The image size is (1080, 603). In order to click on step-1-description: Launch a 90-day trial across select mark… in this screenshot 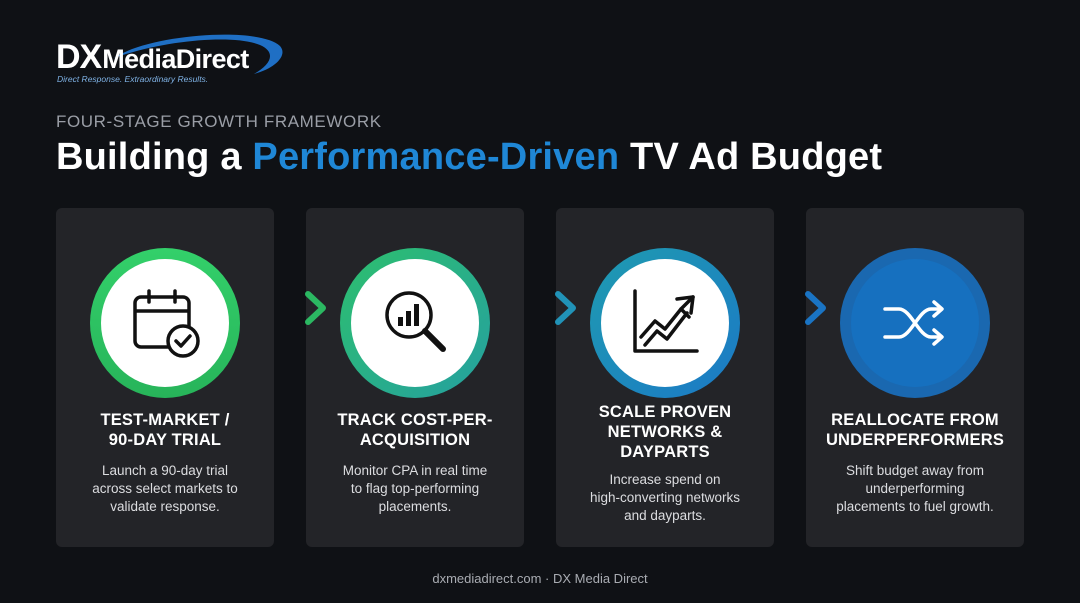, I will do `click(165, 489)`.